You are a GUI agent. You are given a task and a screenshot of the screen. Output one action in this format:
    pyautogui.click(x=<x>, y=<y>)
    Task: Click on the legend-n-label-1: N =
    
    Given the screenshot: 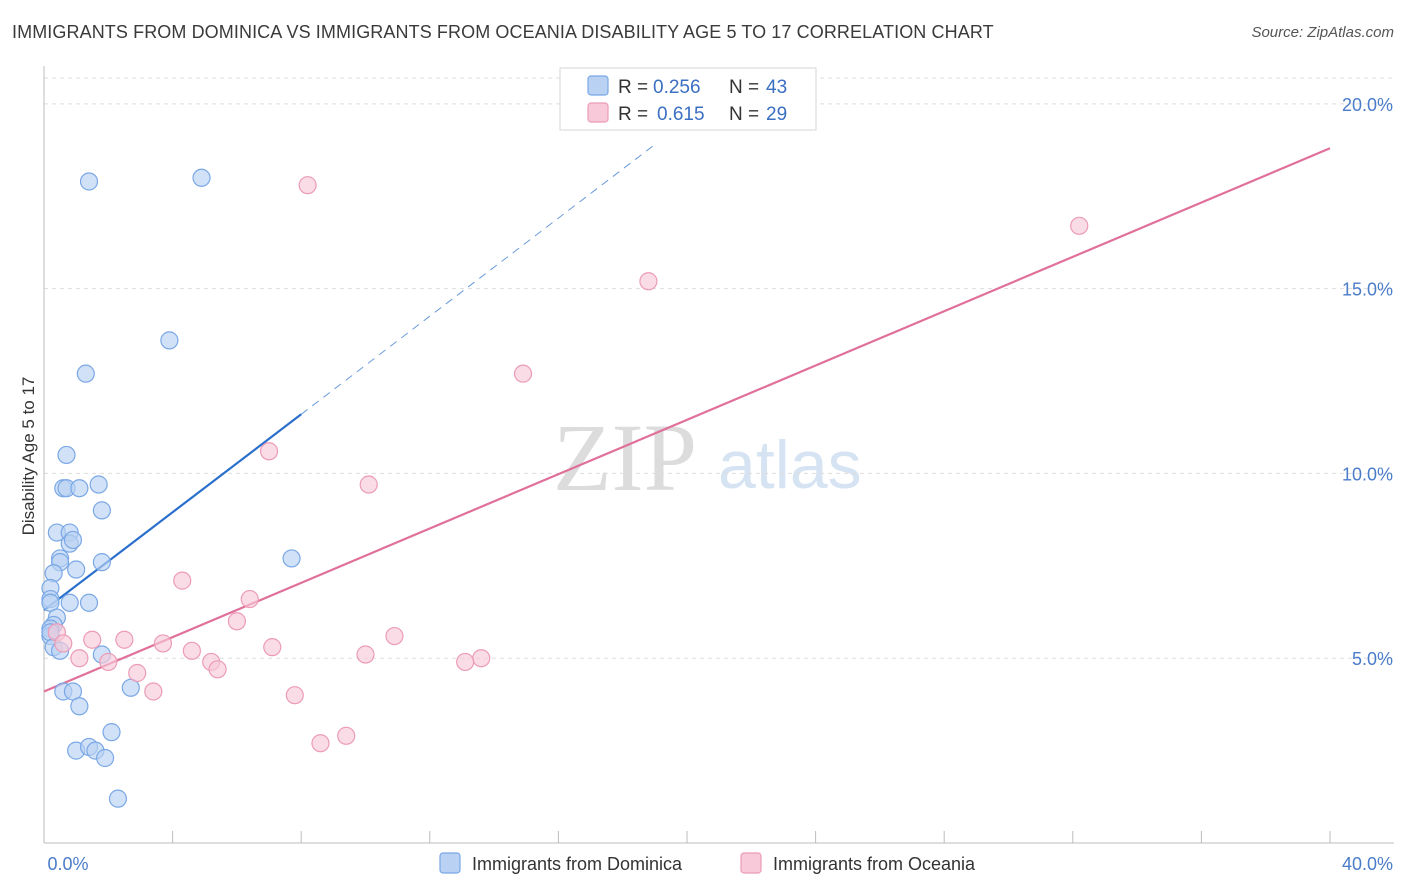 What is the action you would take?
    pyautogui.click(x=744, y=87)
    